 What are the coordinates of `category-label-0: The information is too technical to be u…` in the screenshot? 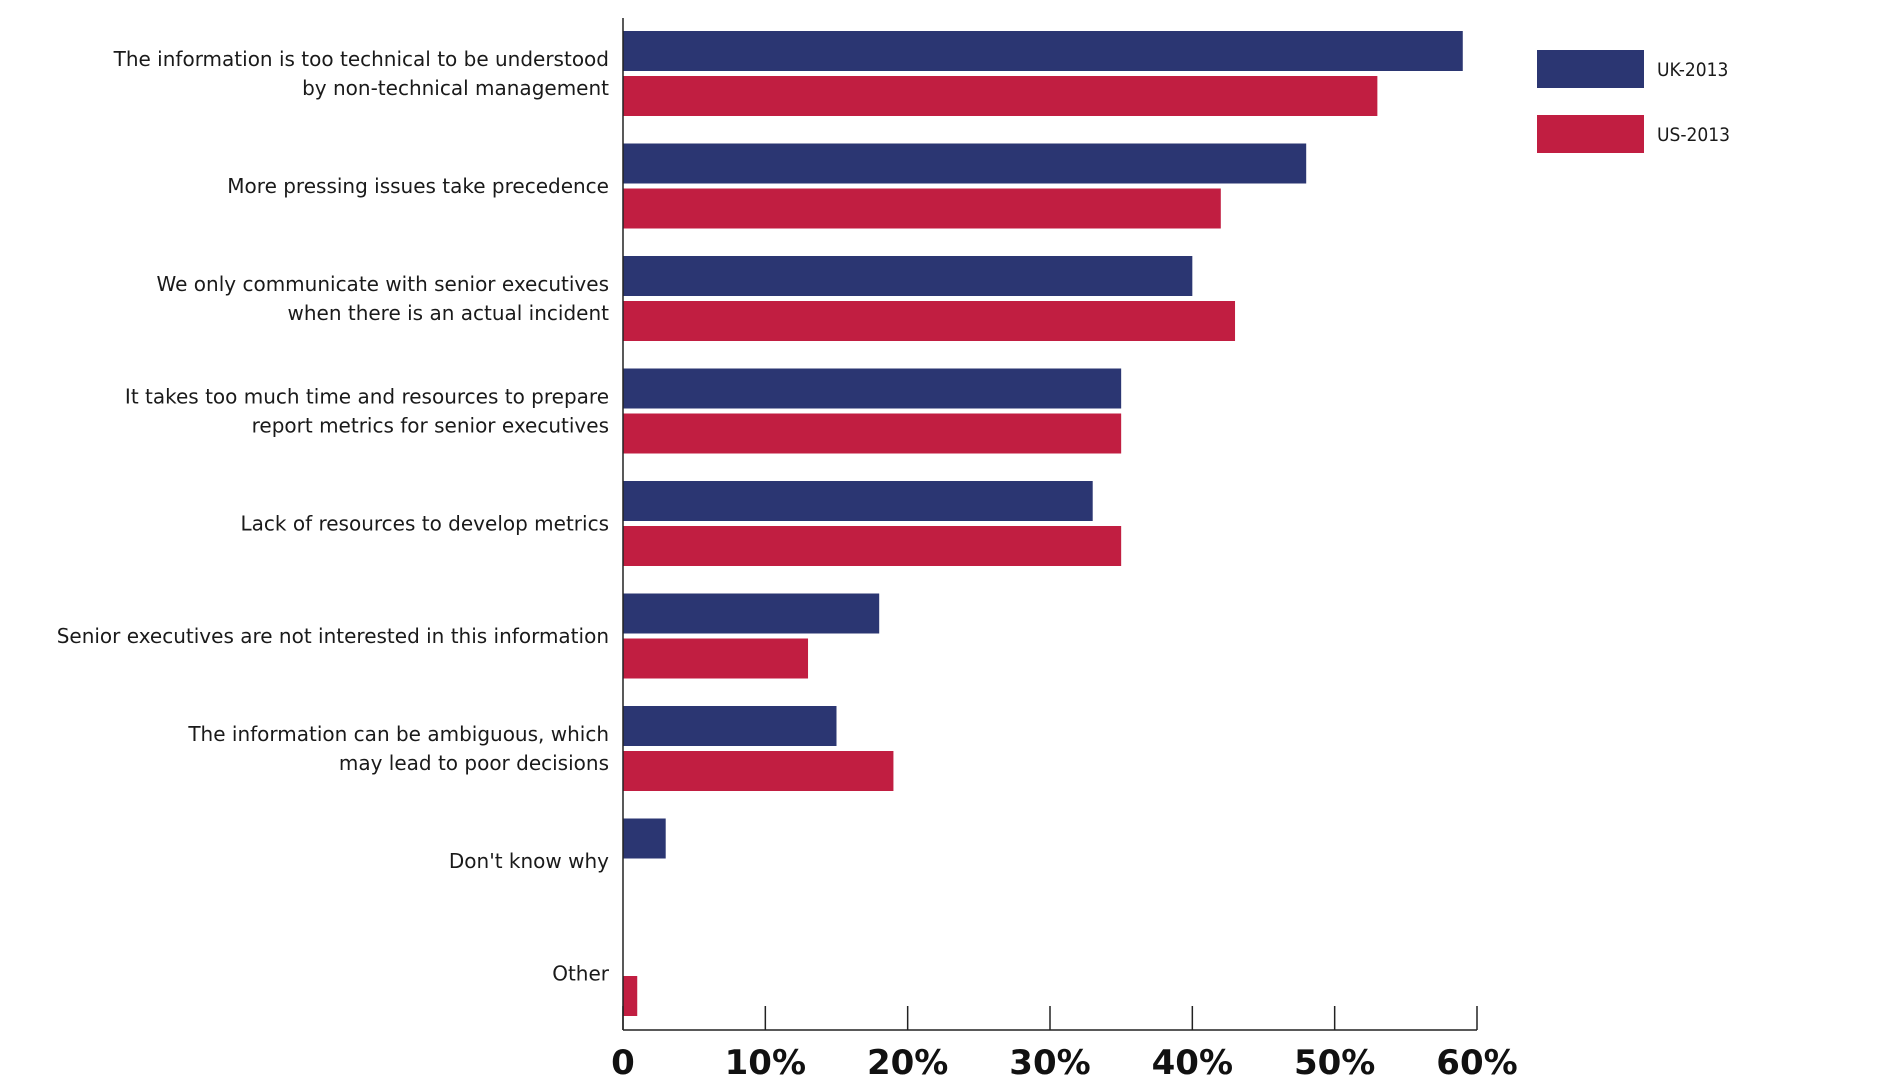 It's located at (361, 73).